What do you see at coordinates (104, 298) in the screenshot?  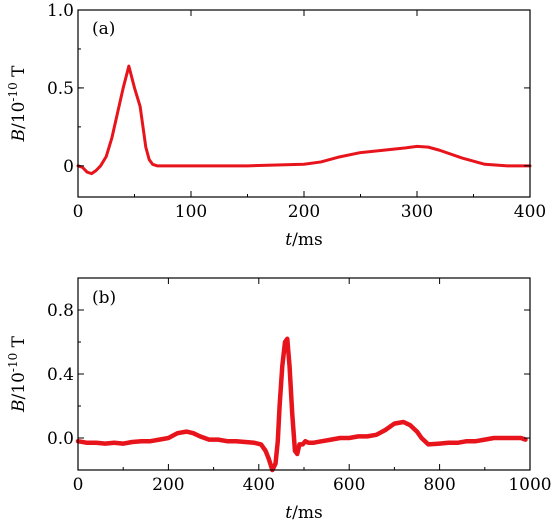 I see `panel-b-label: (b)` at bounding box center [104, 298].